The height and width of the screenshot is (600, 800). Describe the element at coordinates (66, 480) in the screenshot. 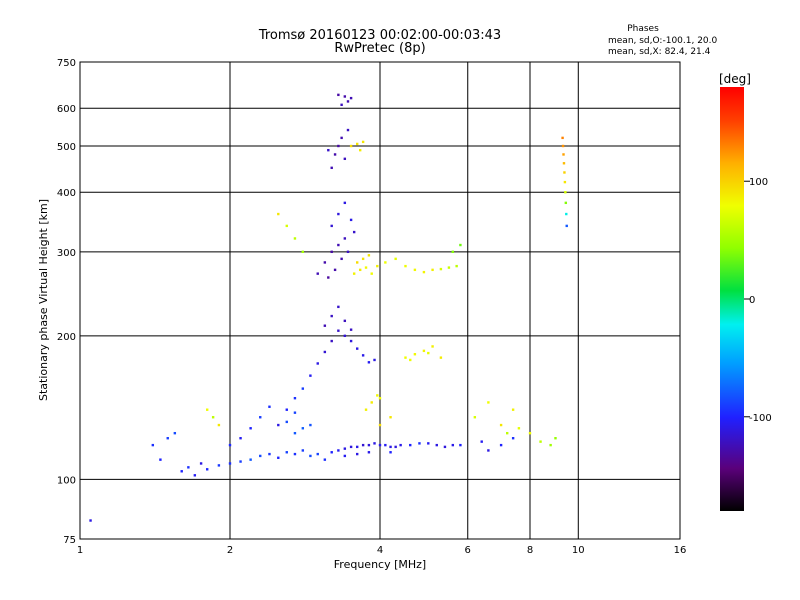

I see `y-tick-label-100: 100` at that location.